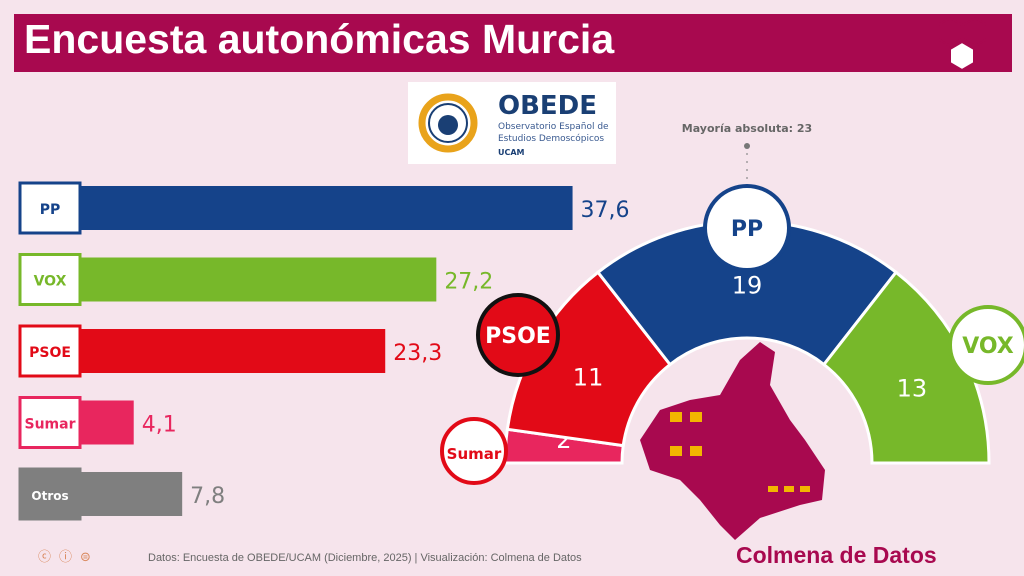  I want to click on psoe-logo, so click(50, 351).